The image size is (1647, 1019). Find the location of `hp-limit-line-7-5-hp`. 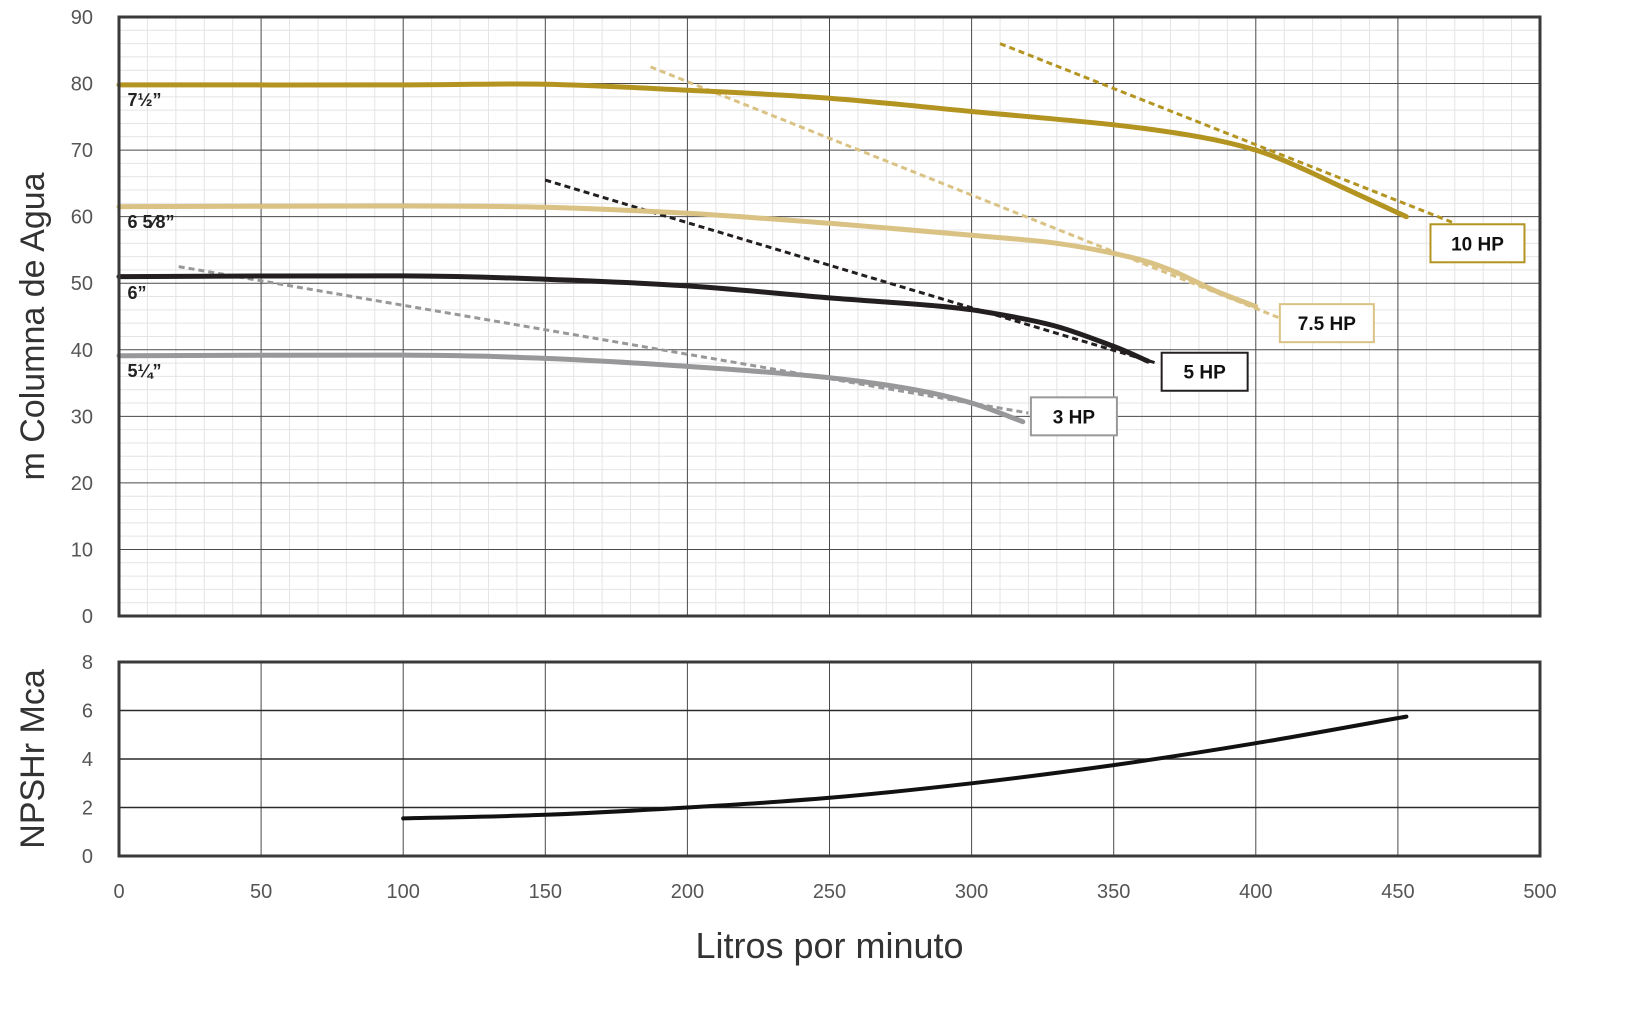

hp-limit-line-7-5-hp is located at coordinates (967, 193).